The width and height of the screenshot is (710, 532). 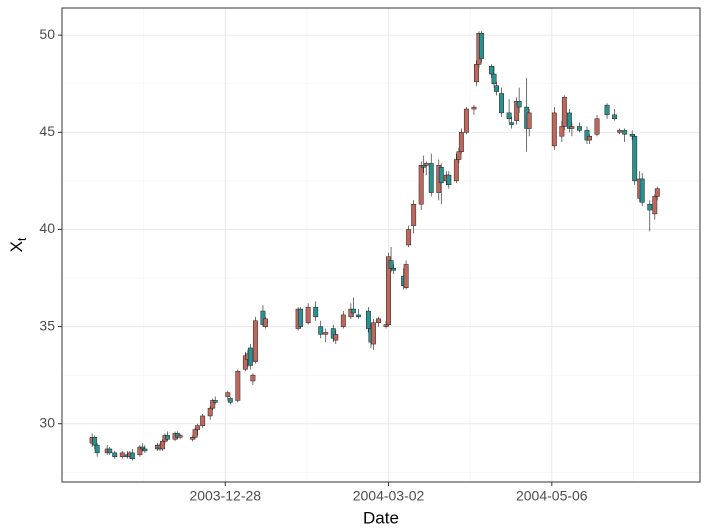 What do you see at coordinates (47, 422) in the screenshot?
I see `y-tick-label: 30` at bounding box center [47, 422].